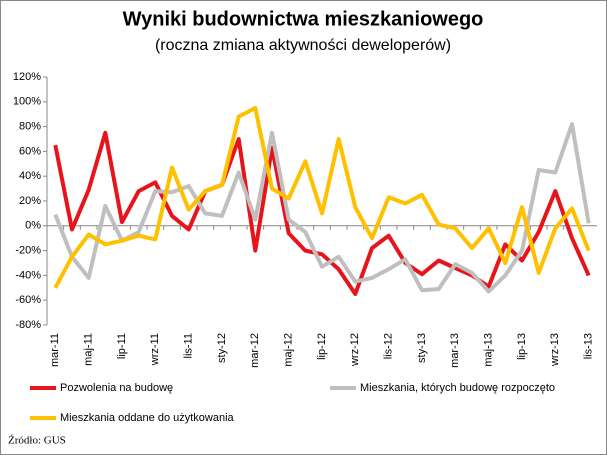 This screenshot has height=455, width=607. Describe the element at coordinates (522, 346) in the screenshot. I see `x-tick-label: lip-13` at that location.